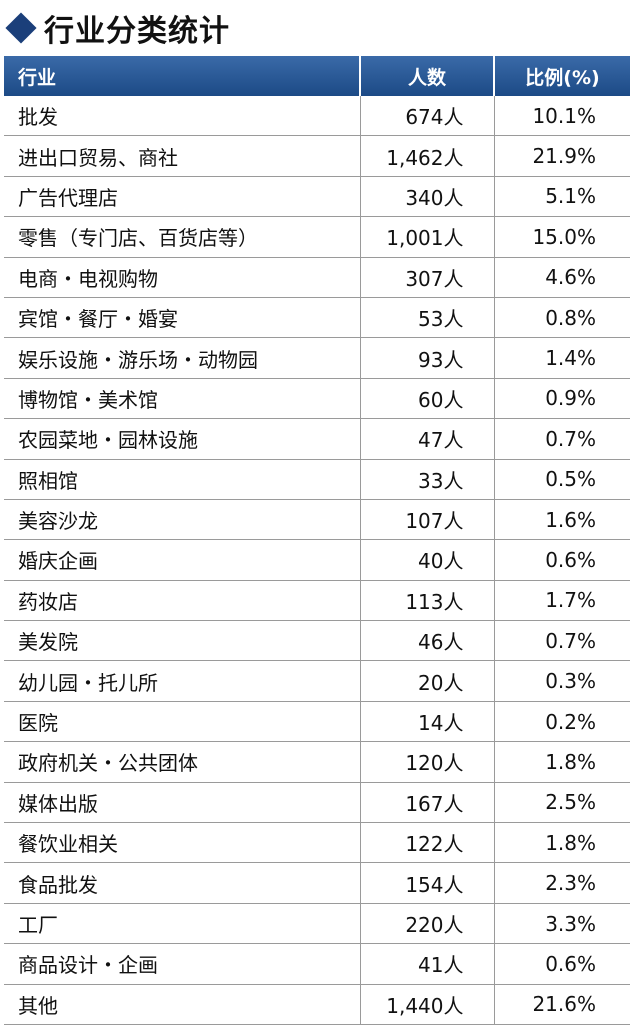 The width and height of the screenshot is (635, 1035). Describe the element at coordinates (427, 762) in the screenshot. I see `count-cell: 120人` at that location.